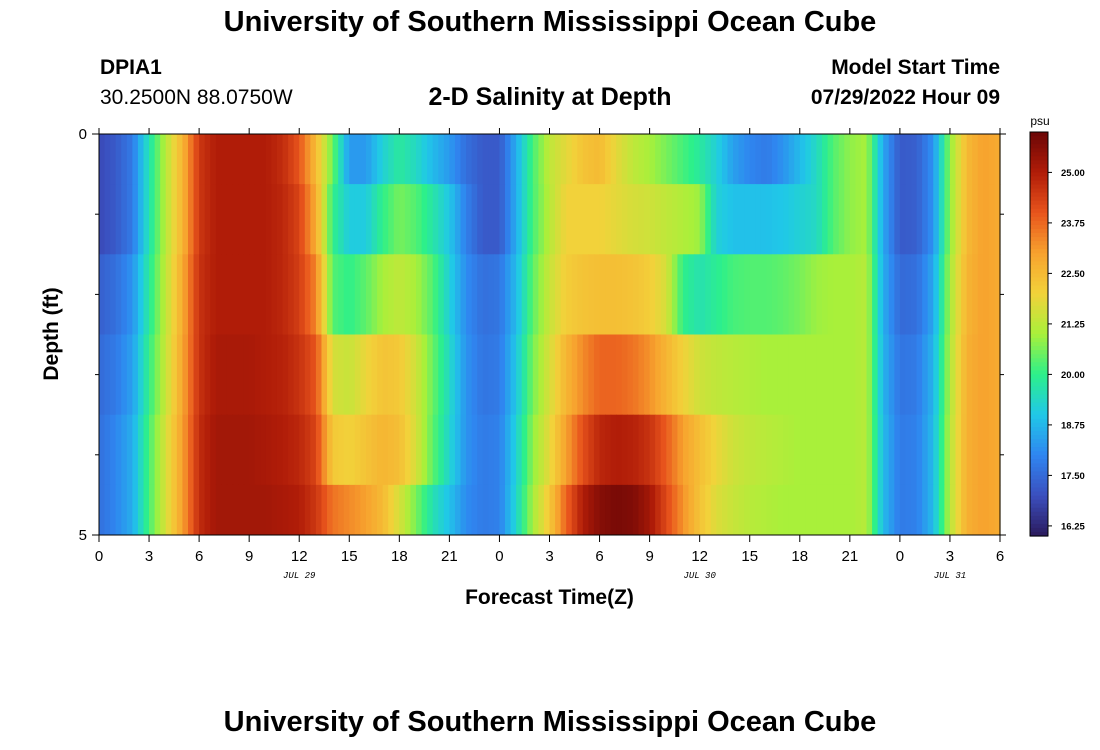 The width and height of the screenshot is (1100, 750). Describe the element at coordinates (550, 97) in the screenshot. I see `plot-title: 2-D Salinity at Depth` at that location.